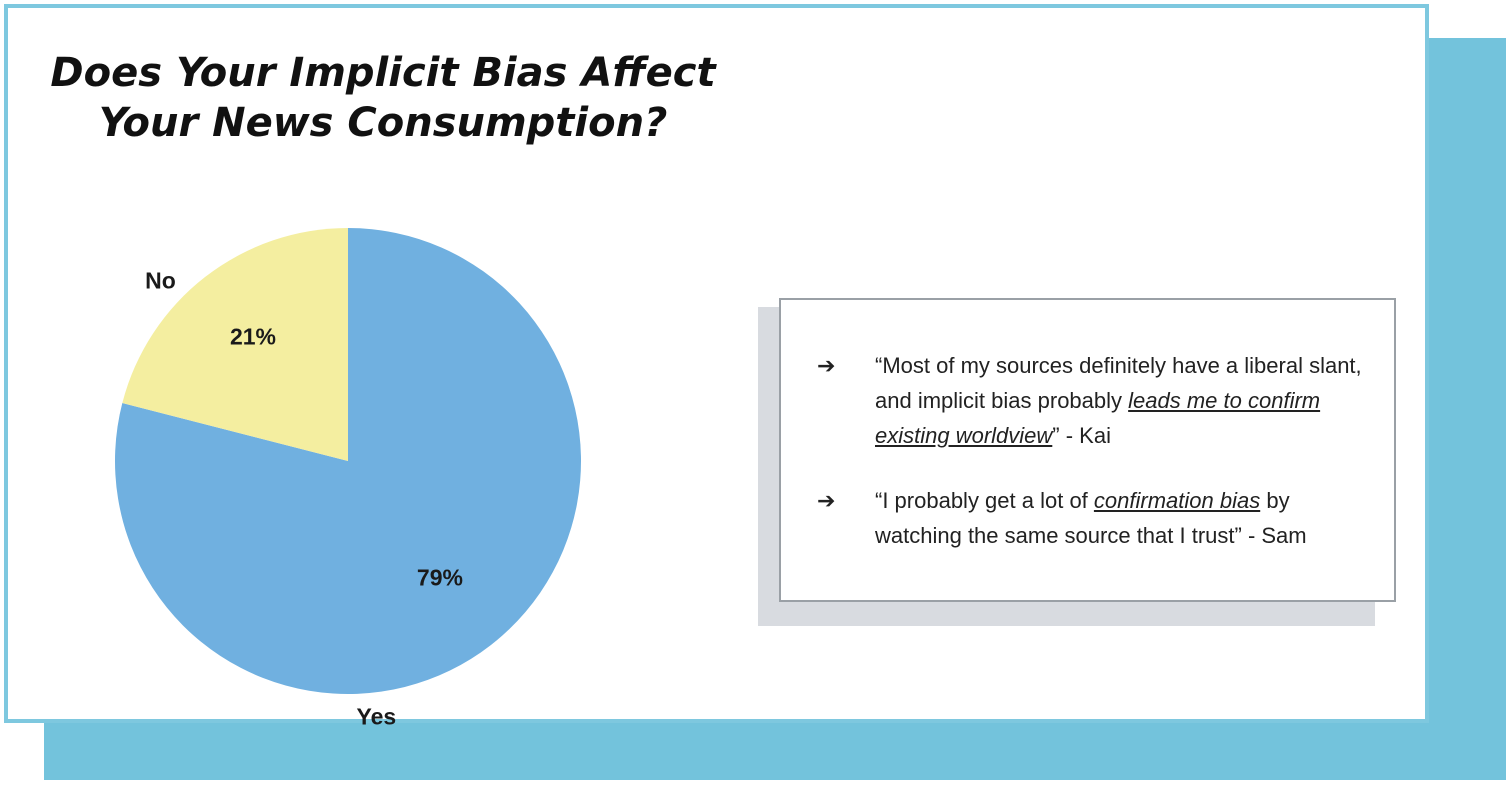  I want to click on slide-title-line-2: Your News Consumption?, so click(383, 123).